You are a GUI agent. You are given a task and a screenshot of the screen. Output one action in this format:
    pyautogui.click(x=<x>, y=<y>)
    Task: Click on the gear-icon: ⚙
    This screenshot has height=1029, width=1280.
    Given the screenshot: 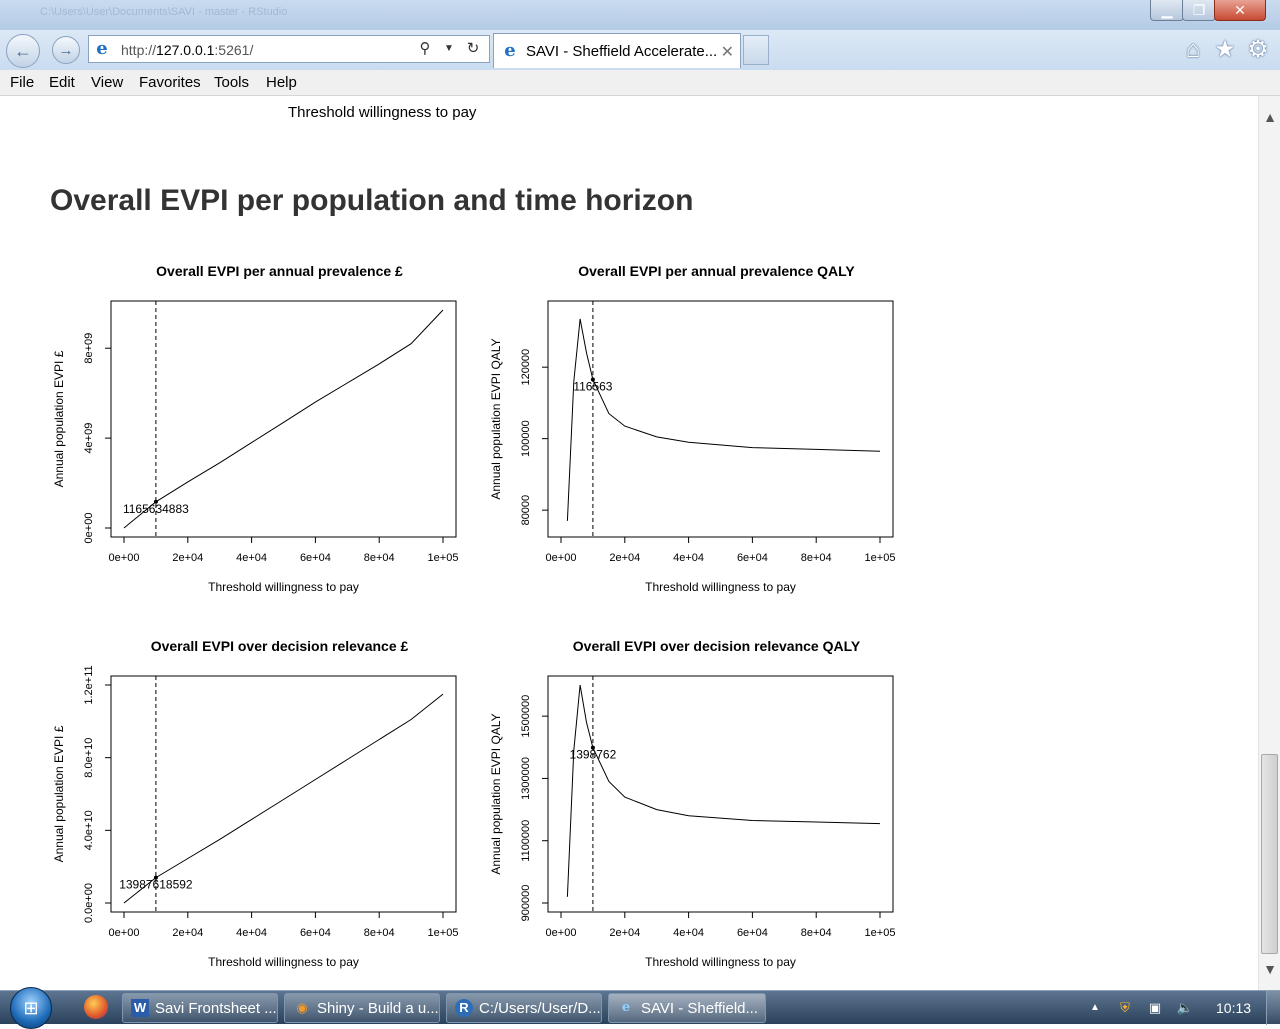 What is the action you would take?
    pyautogui.click(x=1258, y=49)
    